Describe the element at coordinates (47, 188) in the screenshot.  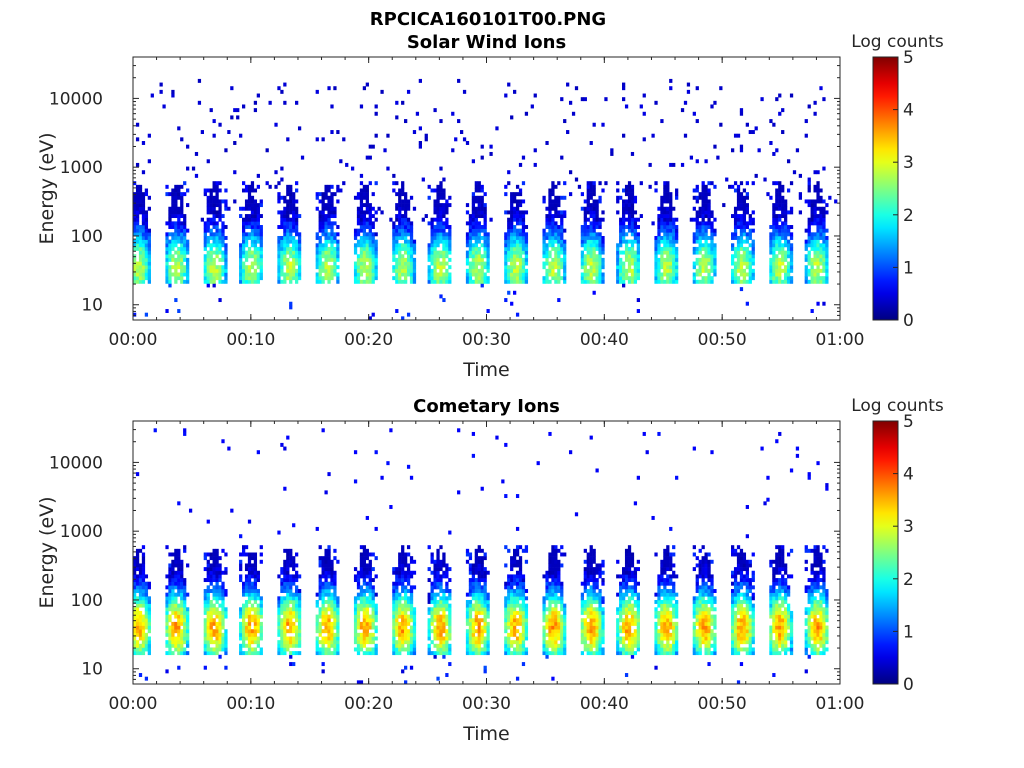
I see `y-axis-label: Energy (eV)` at that location.